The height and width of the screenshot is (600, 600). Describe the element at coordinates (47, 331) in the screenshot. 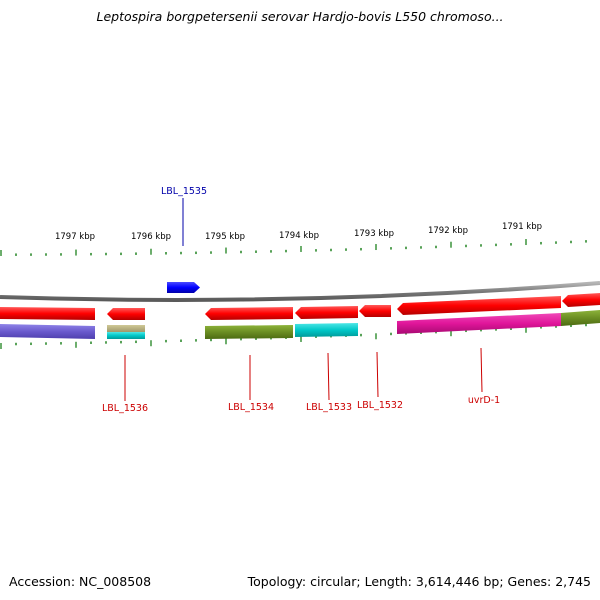

I see `cog-block-purple` at that location.